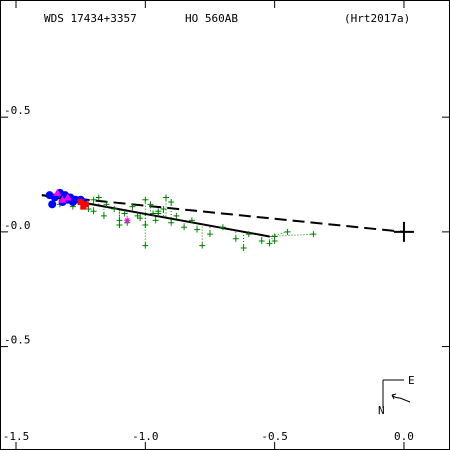 The height and width of the screenshot is (450, 450). What do you see at coordinates (381, 410) in the screenshot?
I see `north-label: N` at bounding box center [381, 410].